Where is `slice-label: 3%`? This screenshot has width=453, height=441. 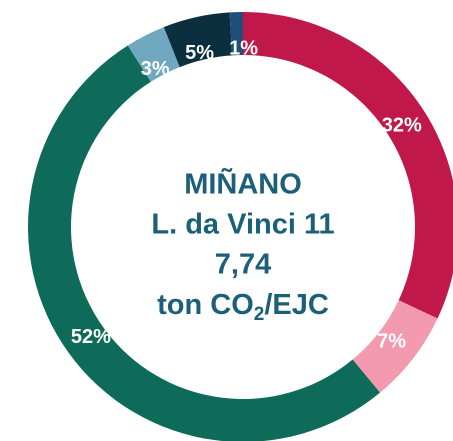
slice-label: 3% is located at coordinates (155, 69).